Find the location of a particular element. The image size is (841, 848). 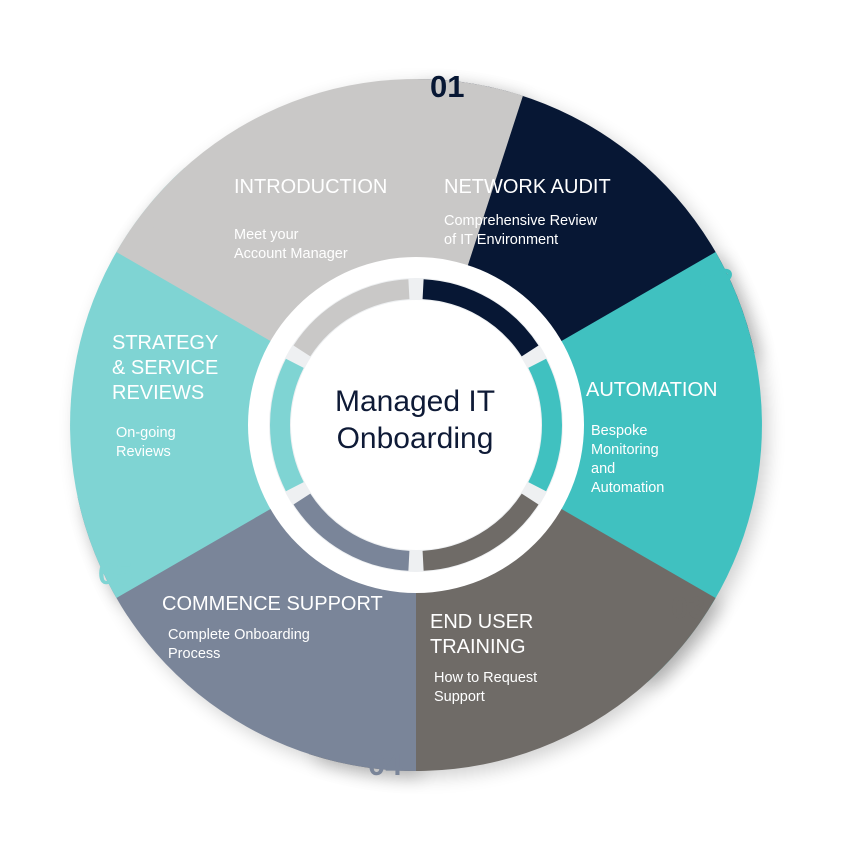

step-desc-introduction: Meet your Account Manager is located at coordinates (291, 245).